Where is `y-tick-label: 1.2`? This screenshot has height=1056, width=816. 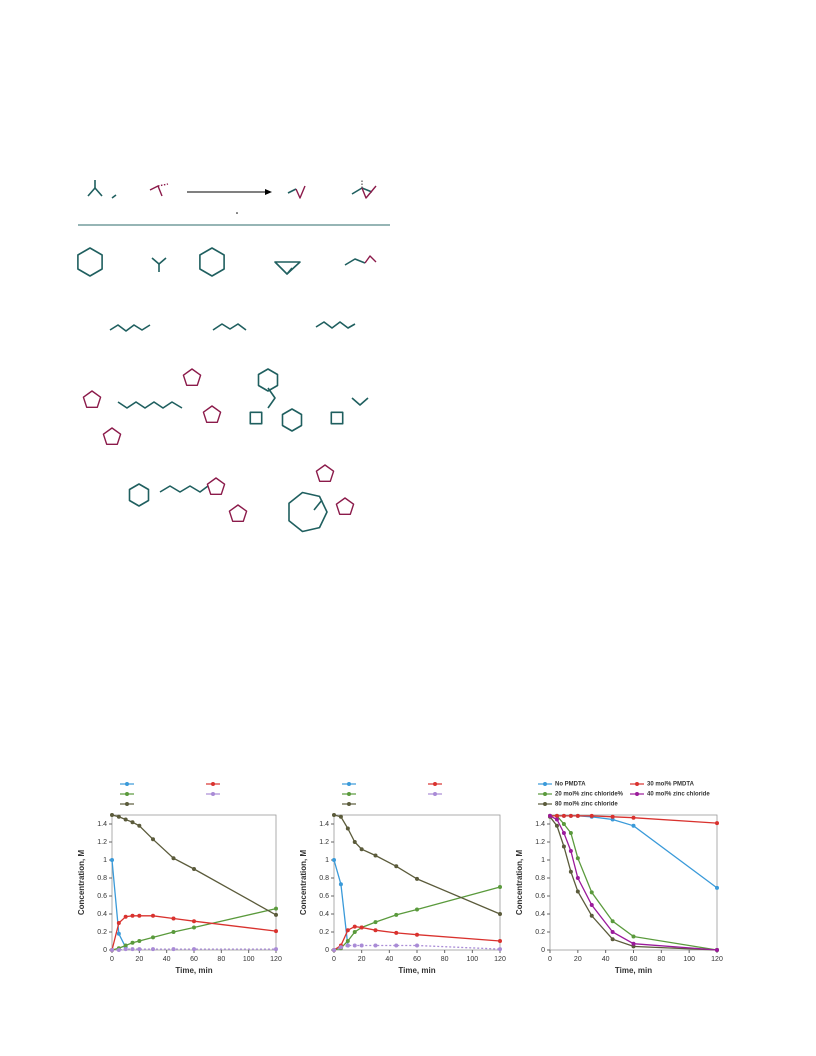 y-tick-label: 1.2 is located at coordinates (324, 842).